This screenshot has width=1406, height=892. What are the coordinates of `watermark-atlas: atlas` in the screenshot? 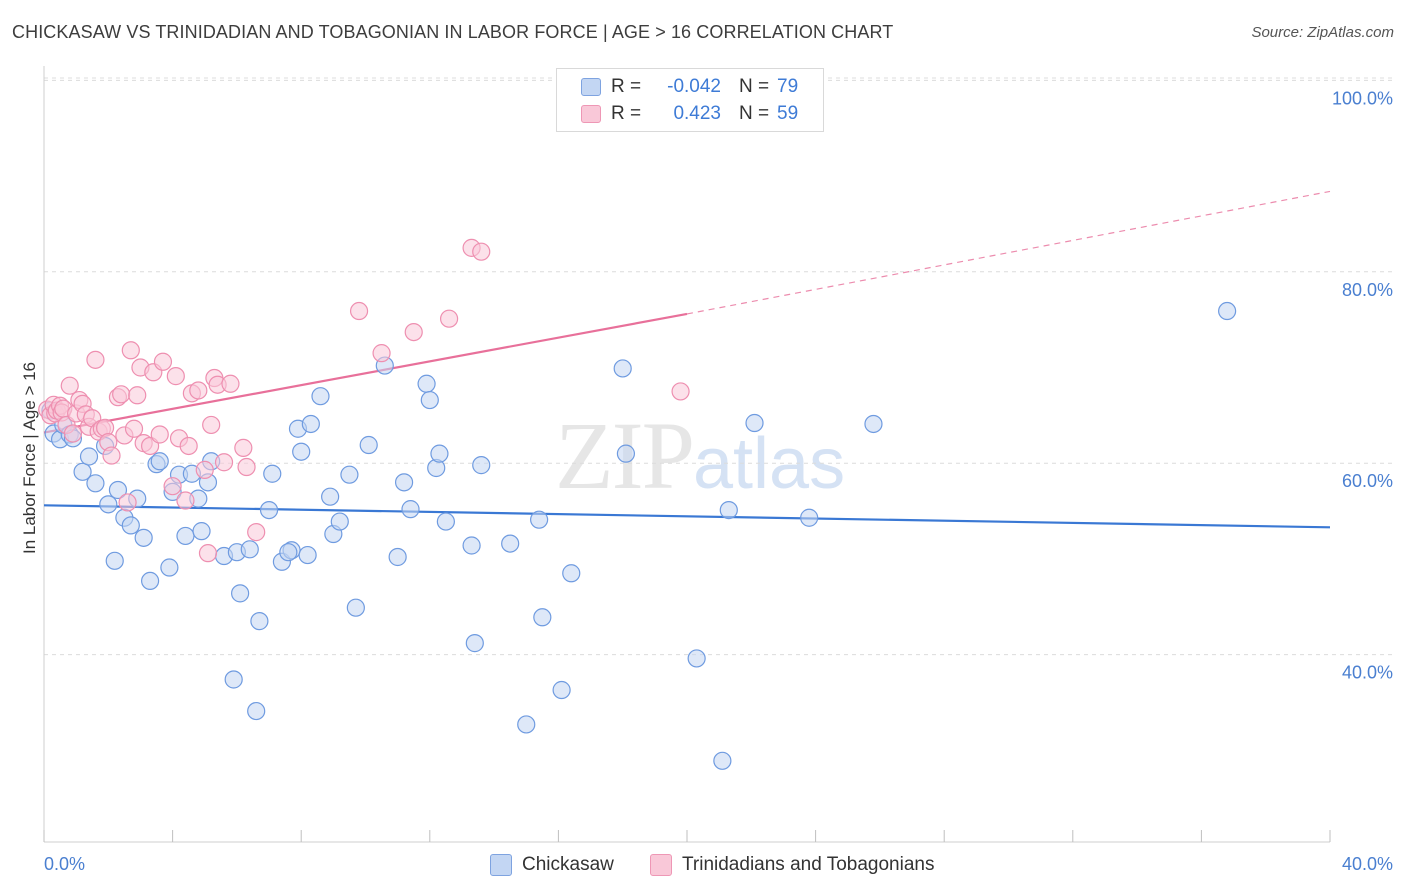 It's located at (769, 464).